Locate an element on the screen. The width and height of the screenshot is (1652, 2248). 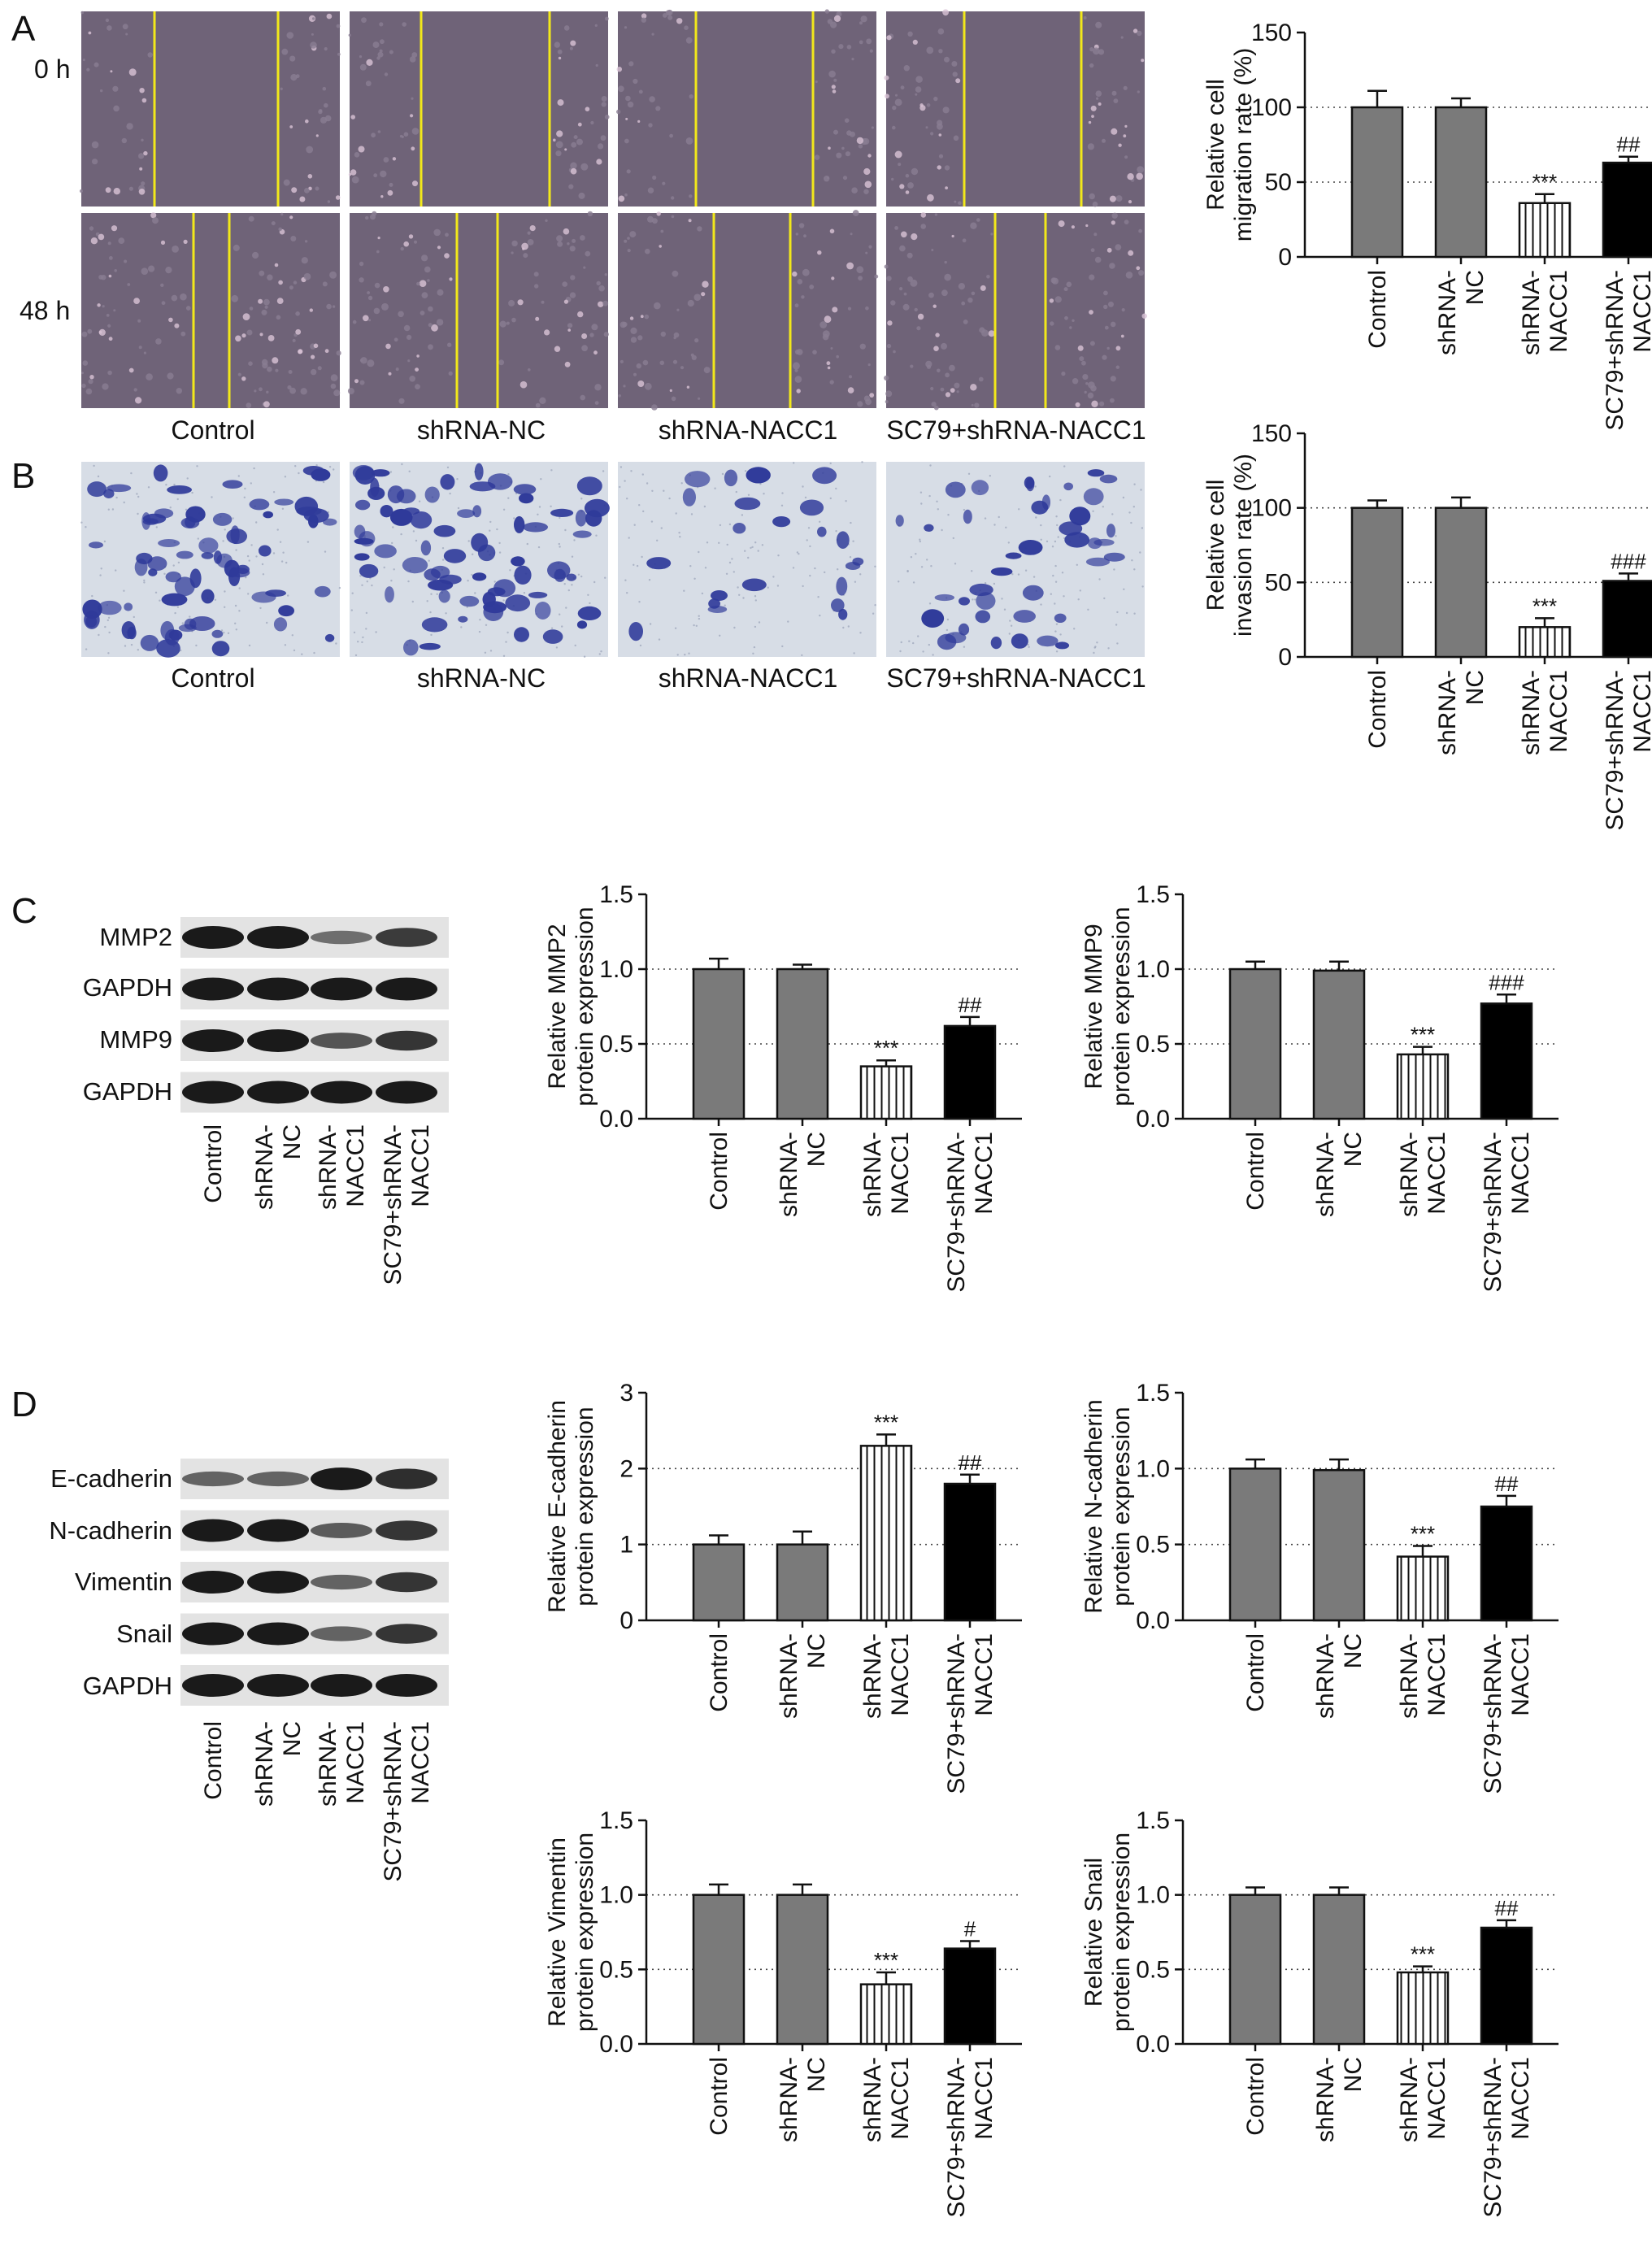
lane-label-line: SC79+shRNA- is located at coordinates (393, 1801).